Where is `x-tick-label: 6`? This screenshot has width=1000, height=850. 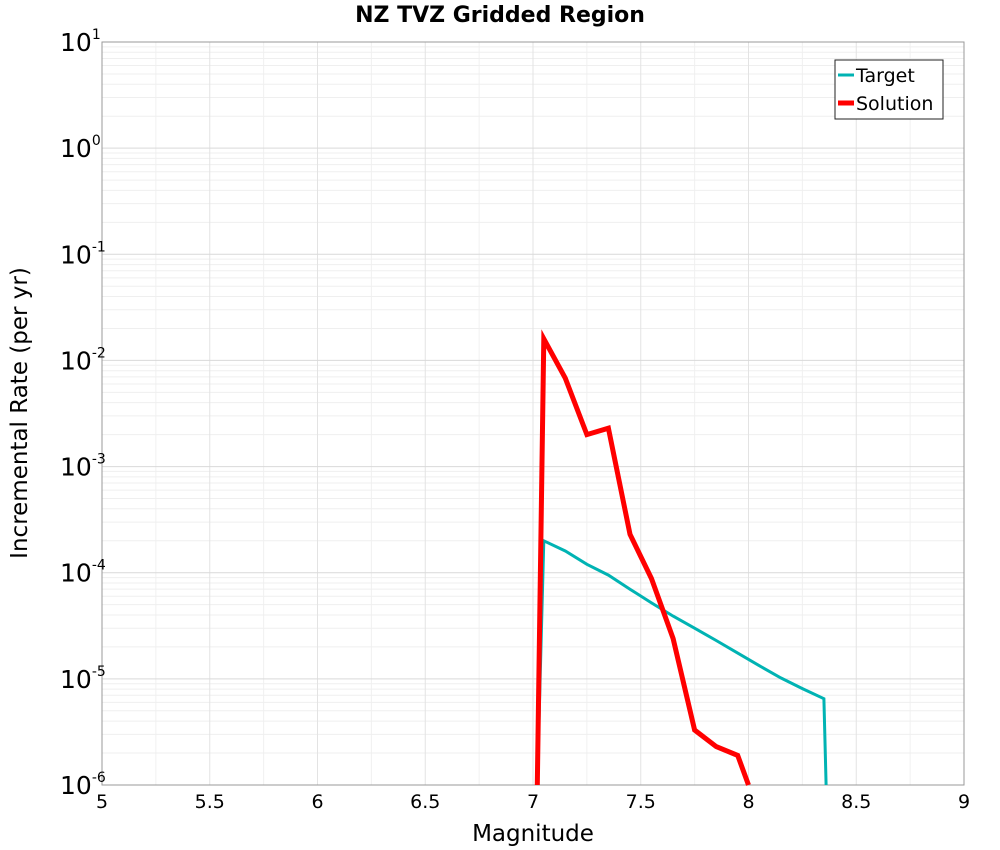
x-tick-label: 6 is located at coordinates (317, 802).